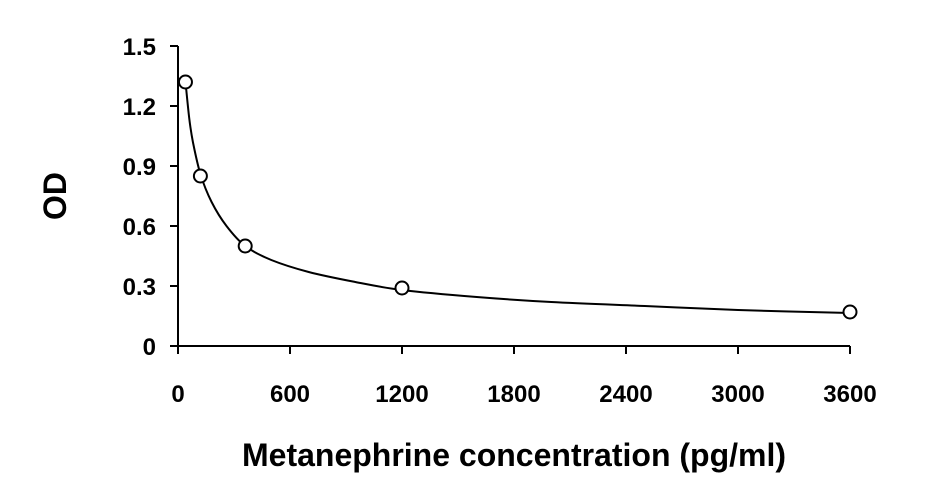 The image size is (933, 503). I want to click on x-ticks: 0 600 1200 1800 2400 3000 3600, so click(524, 377).